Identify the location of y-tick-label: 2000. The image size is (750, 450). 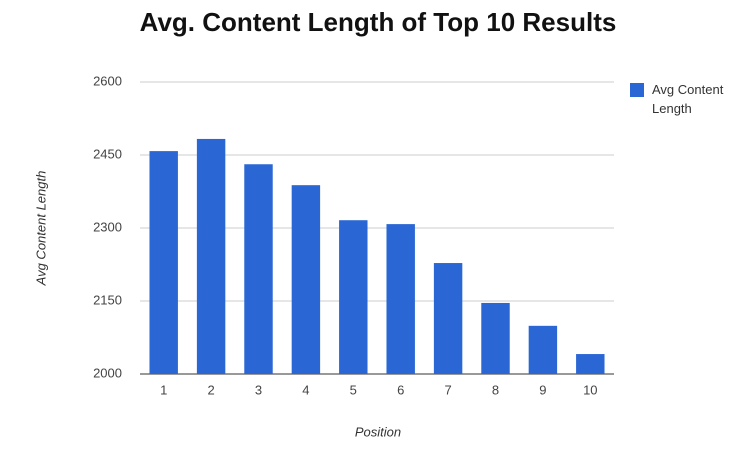
(107, 372).